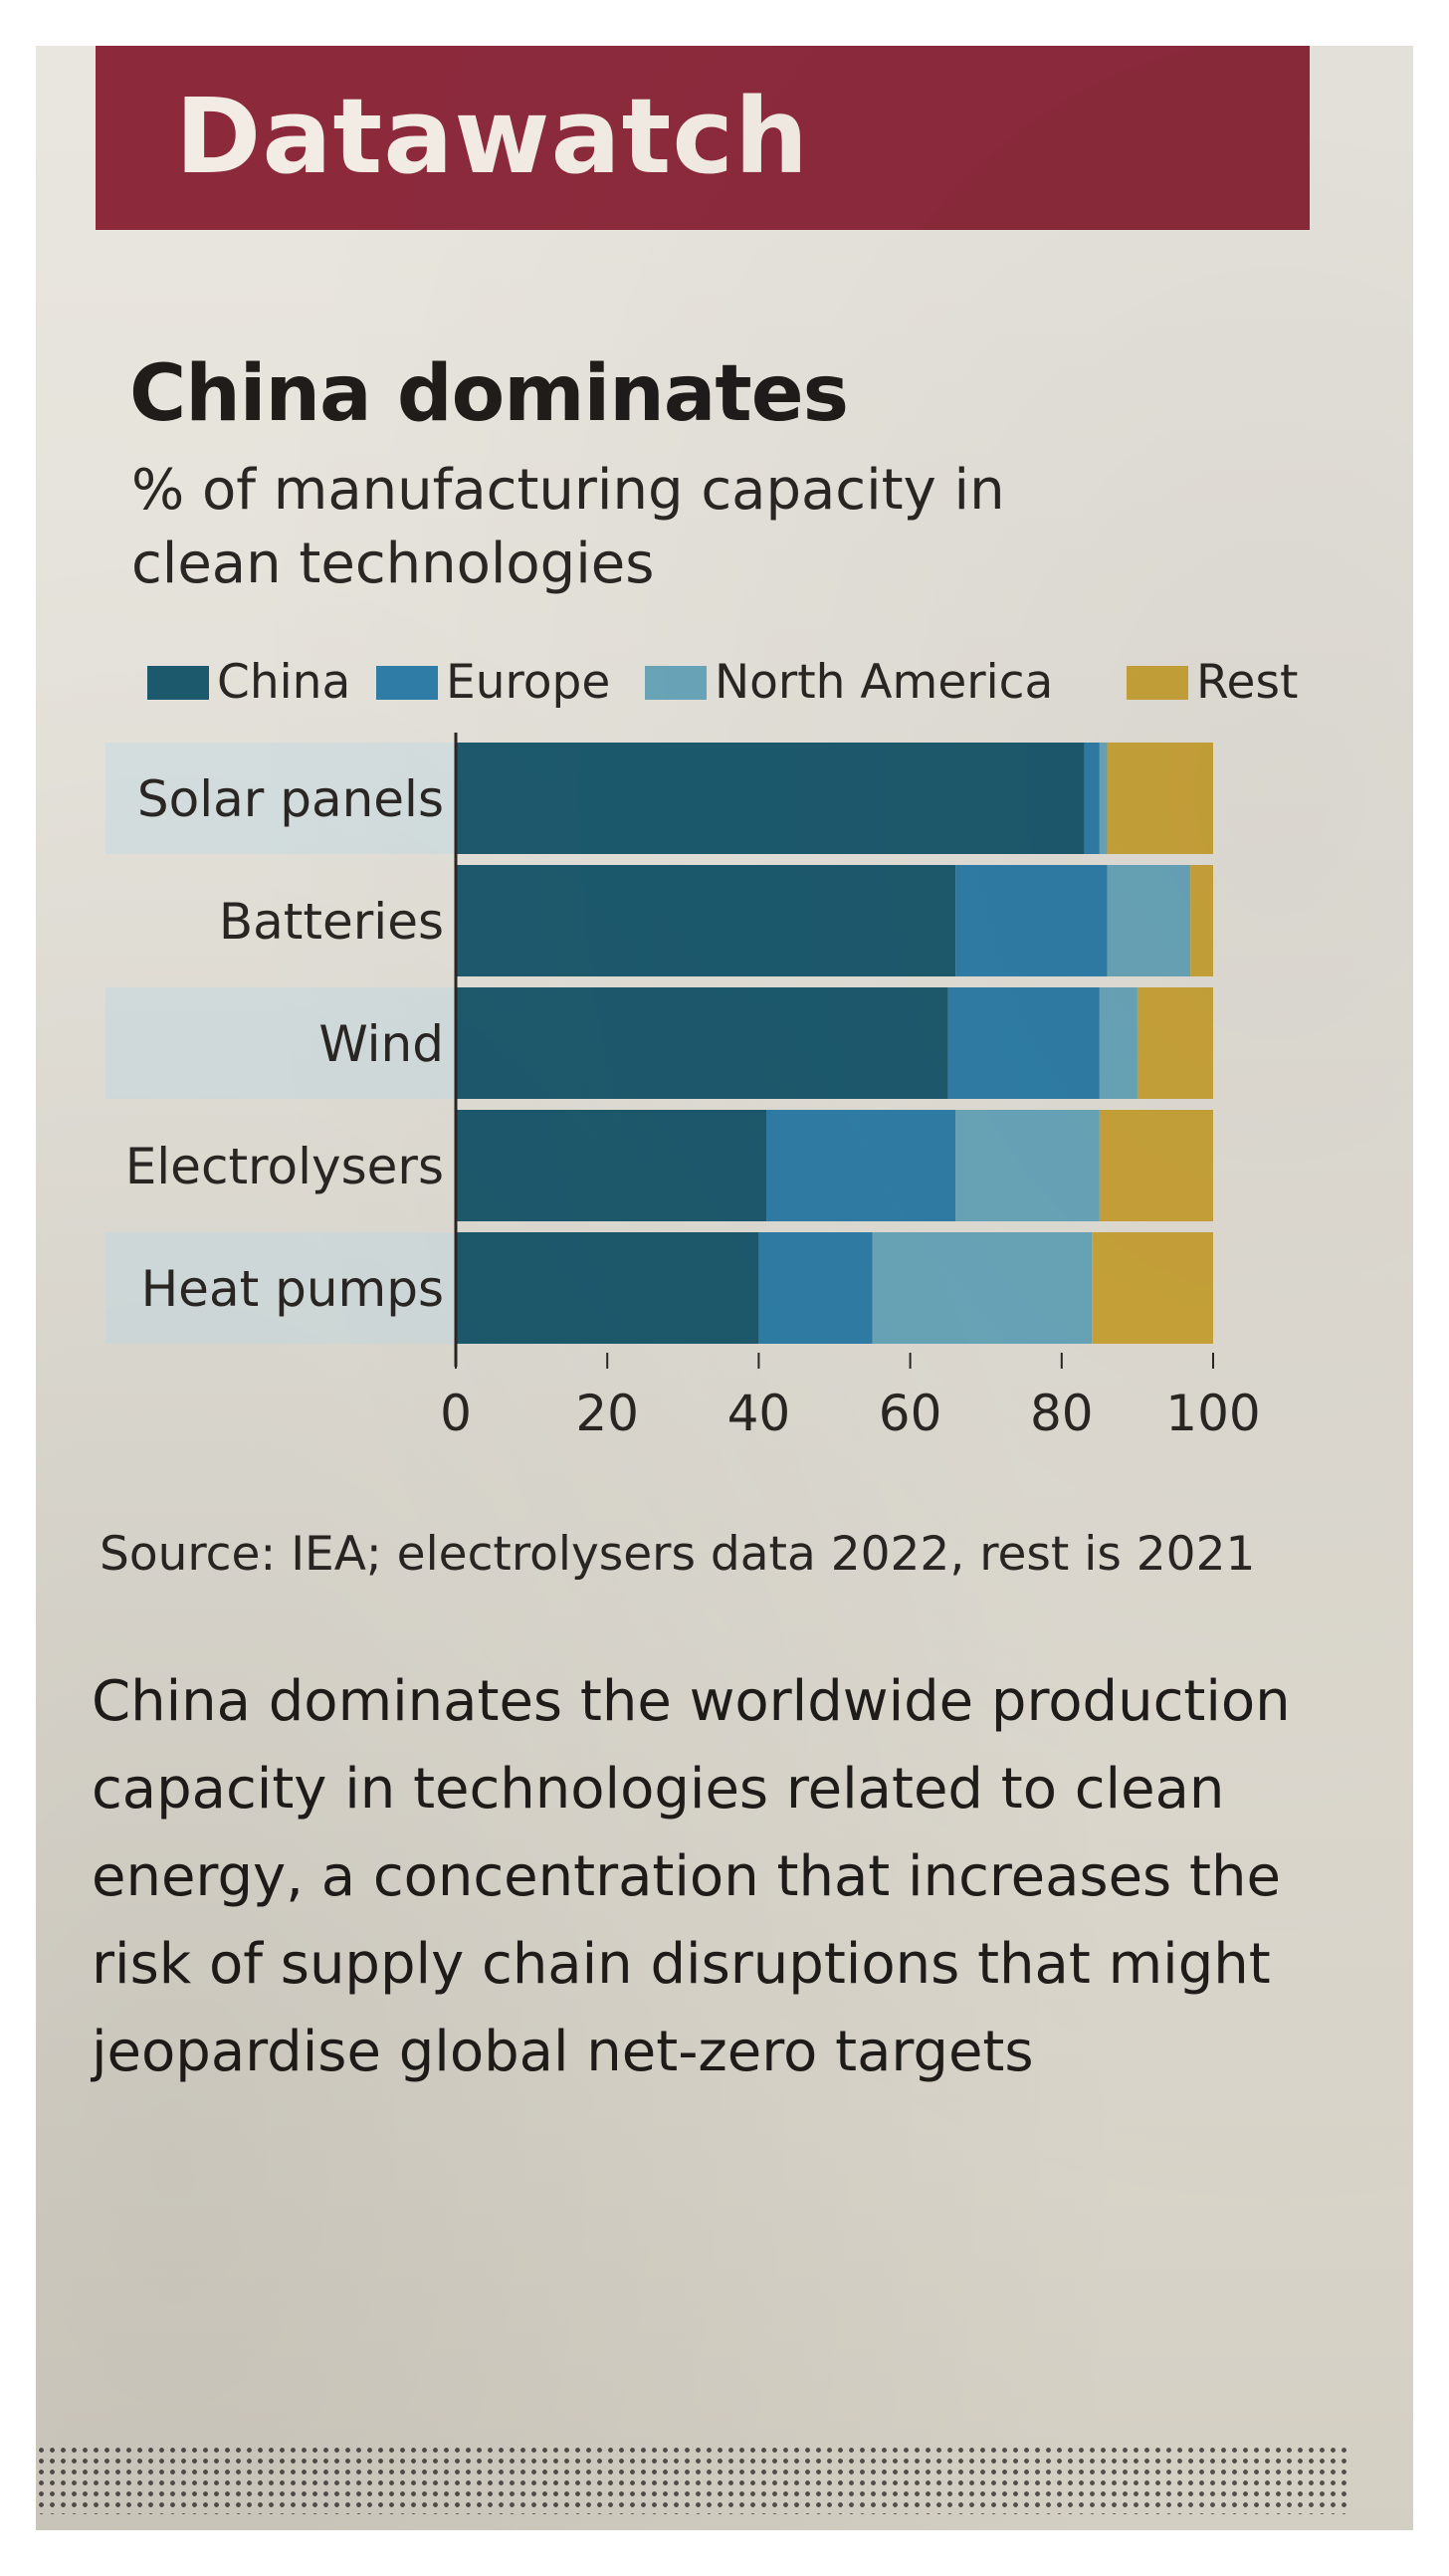 The image size is (1449, 2576). What do you see at coordinates (489, 394) in the screenshot?
I see `chart-title: China dominates` at bounding box center [489, 394].